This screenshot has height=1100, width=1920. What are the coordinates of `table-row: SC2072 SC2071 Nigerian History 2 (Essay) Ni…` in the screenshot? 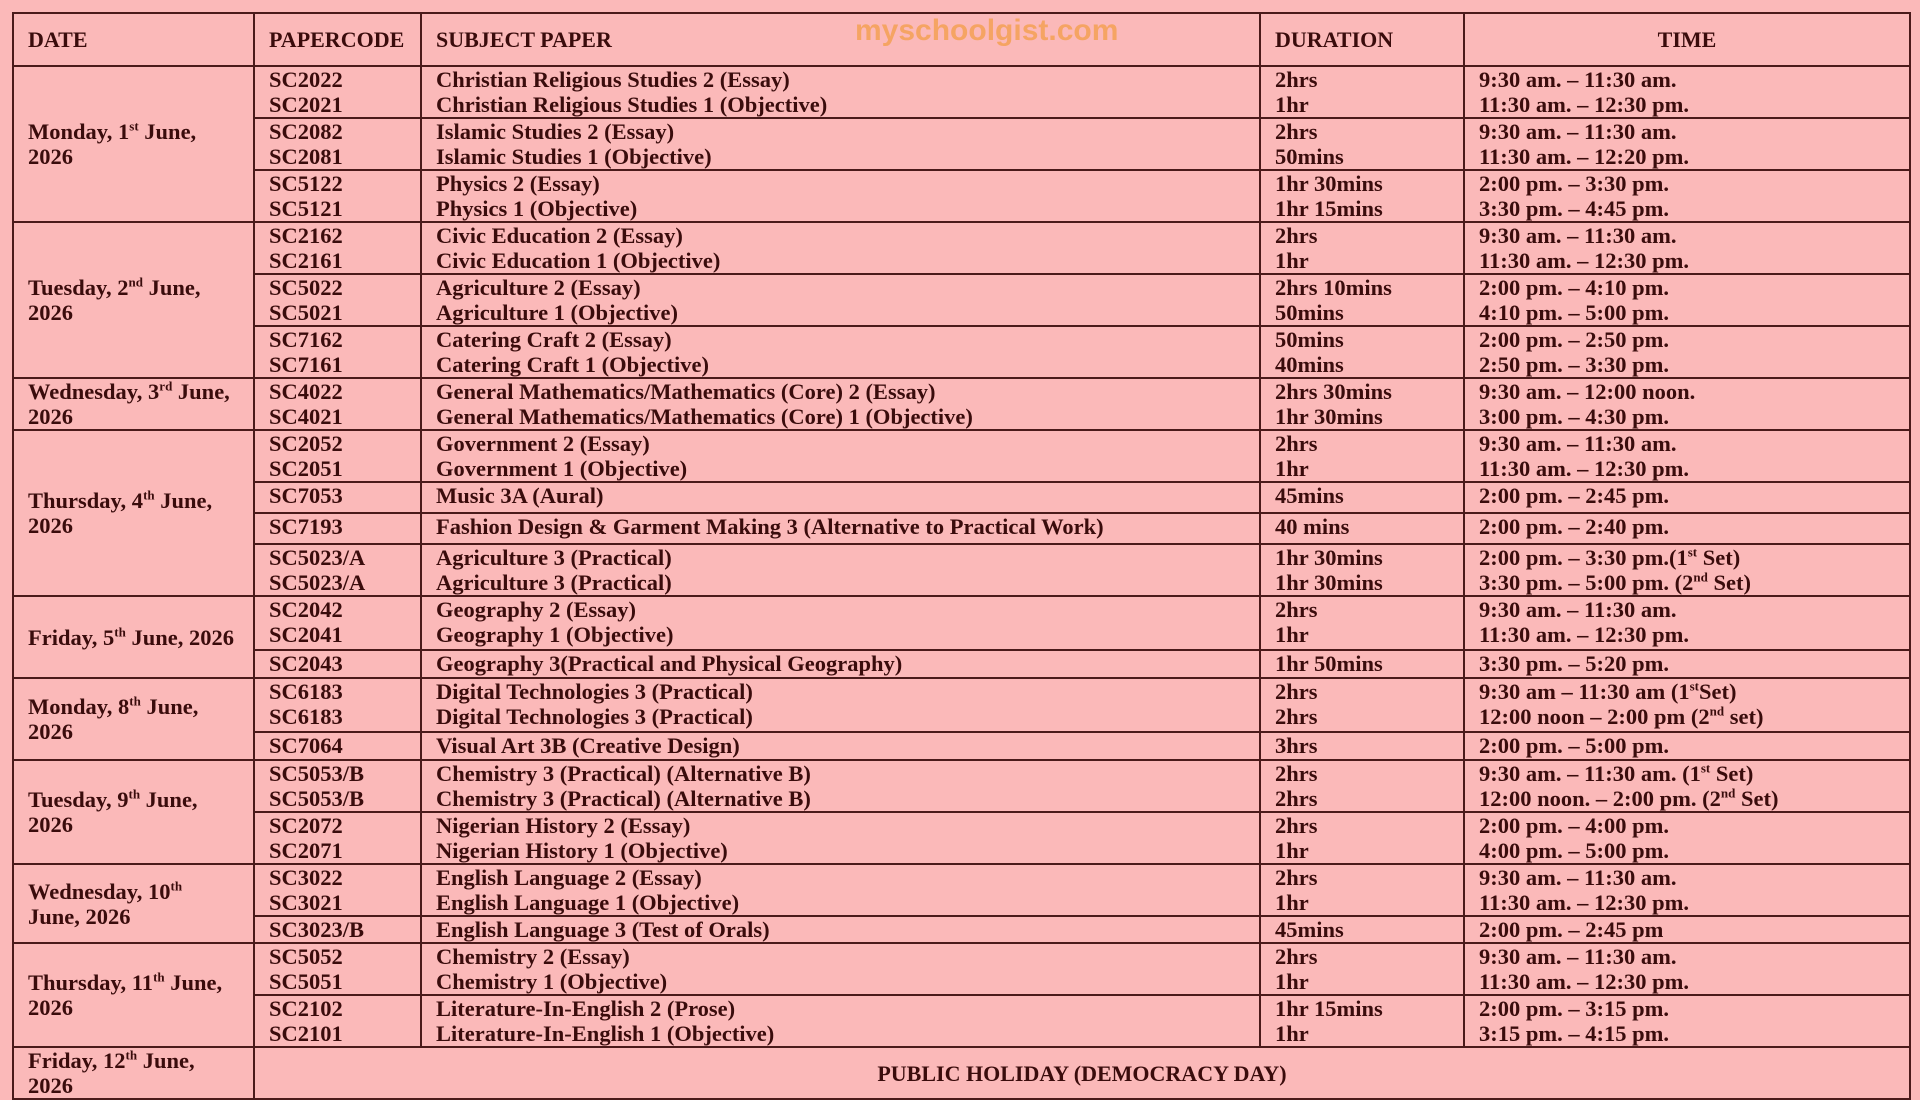 It's located at (962, 838).